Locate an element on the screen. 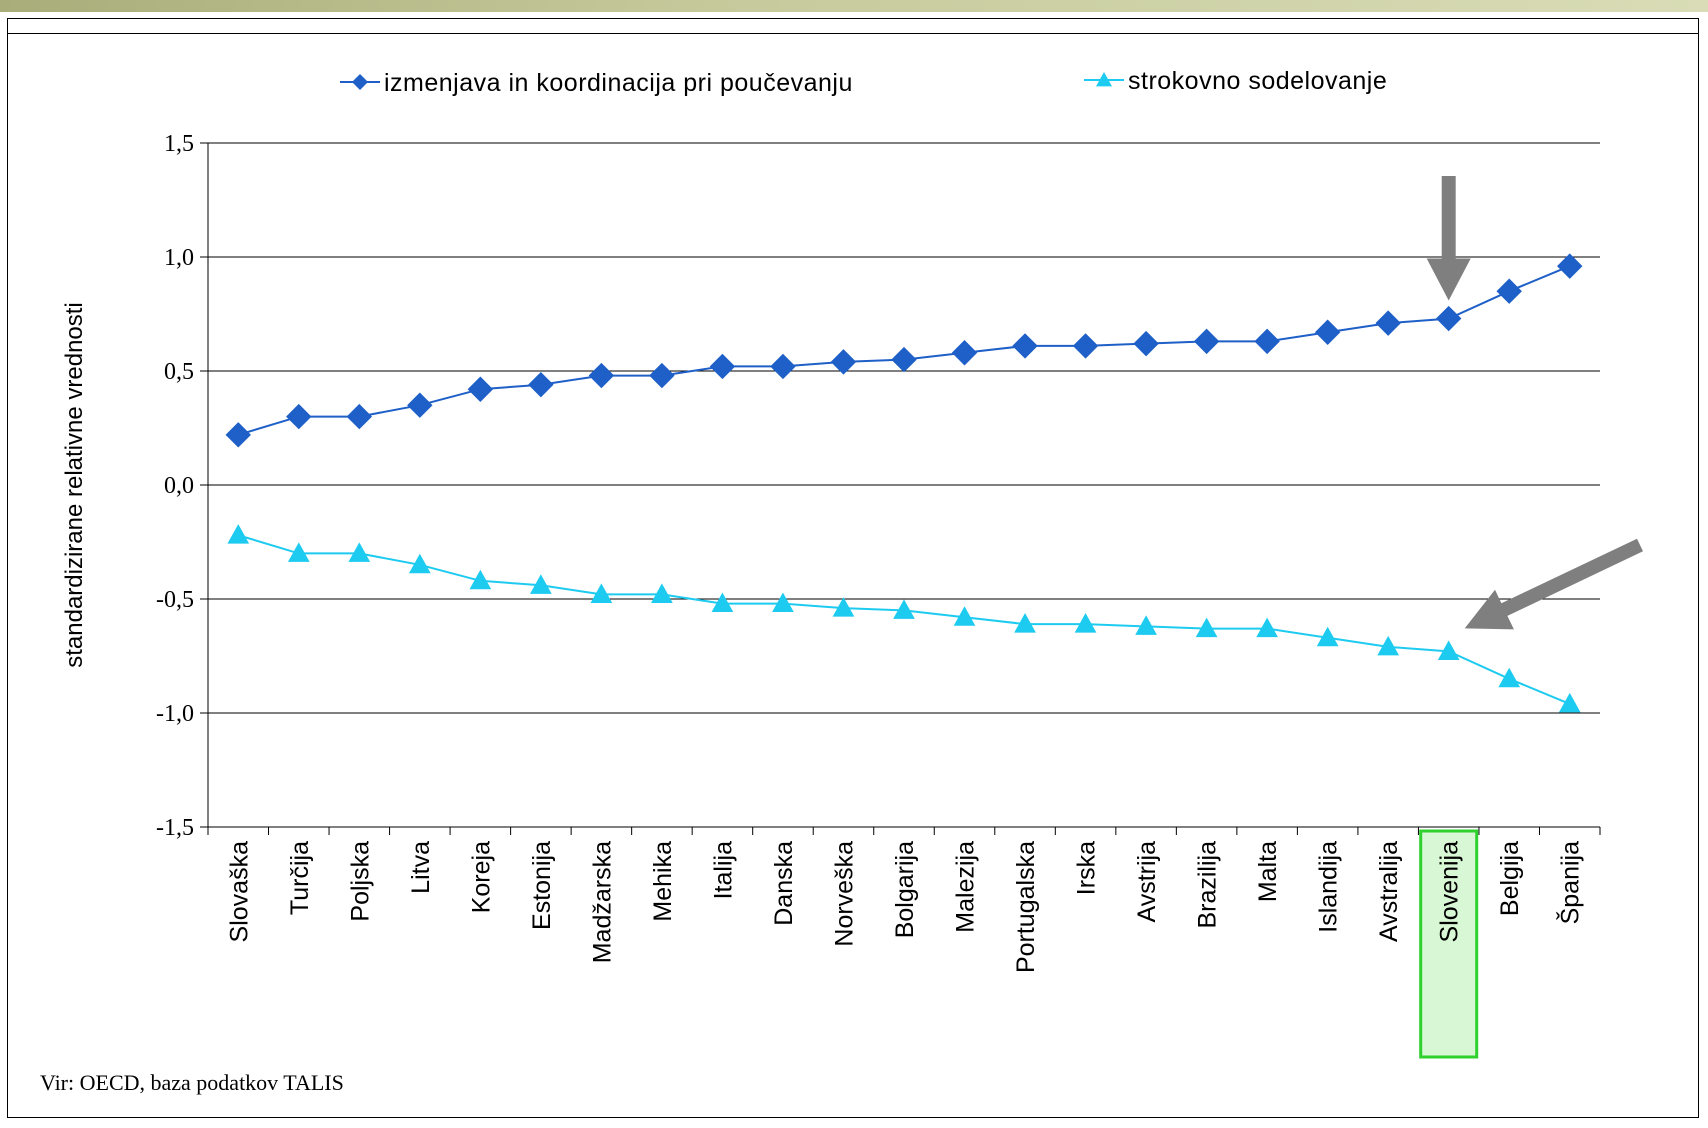 This screenshot has height=1128, width=1708. y-tick-label: 1,5 is located at coordinates (179, 144).